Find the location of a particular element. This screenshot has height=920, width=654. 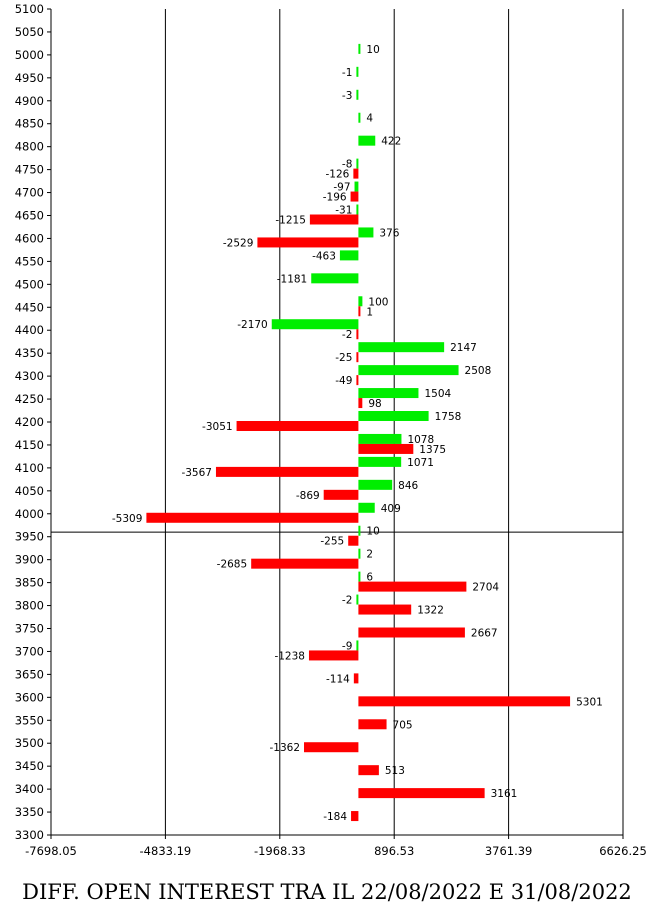

bar-label: -255 is located at coordinates (332, 542).